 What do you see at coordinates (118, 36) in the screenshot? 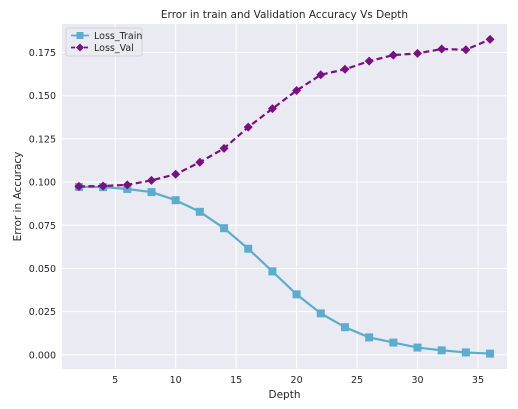
I see `legend-label-loss-train: Loss_Train` at bounding box center [118, 36].